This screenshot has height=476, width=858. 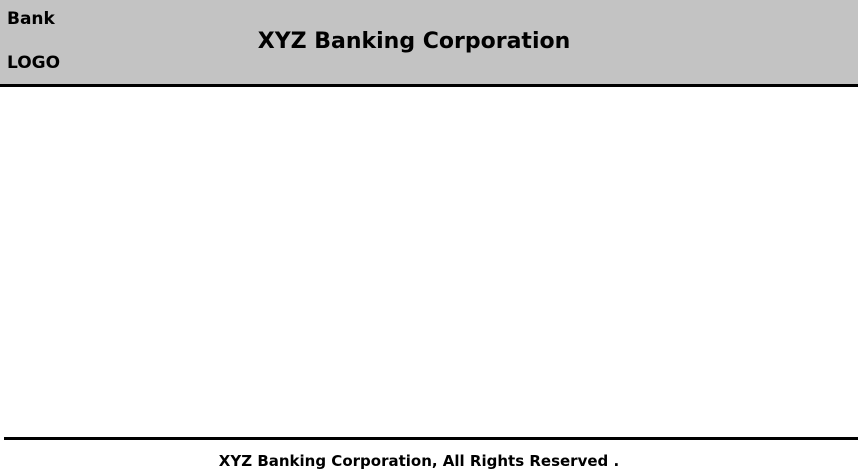 What do you see at coordinates (34, 63) in the screenshot?
I see `logo-line-logo: LOGO` at bounding box center [34, 63].